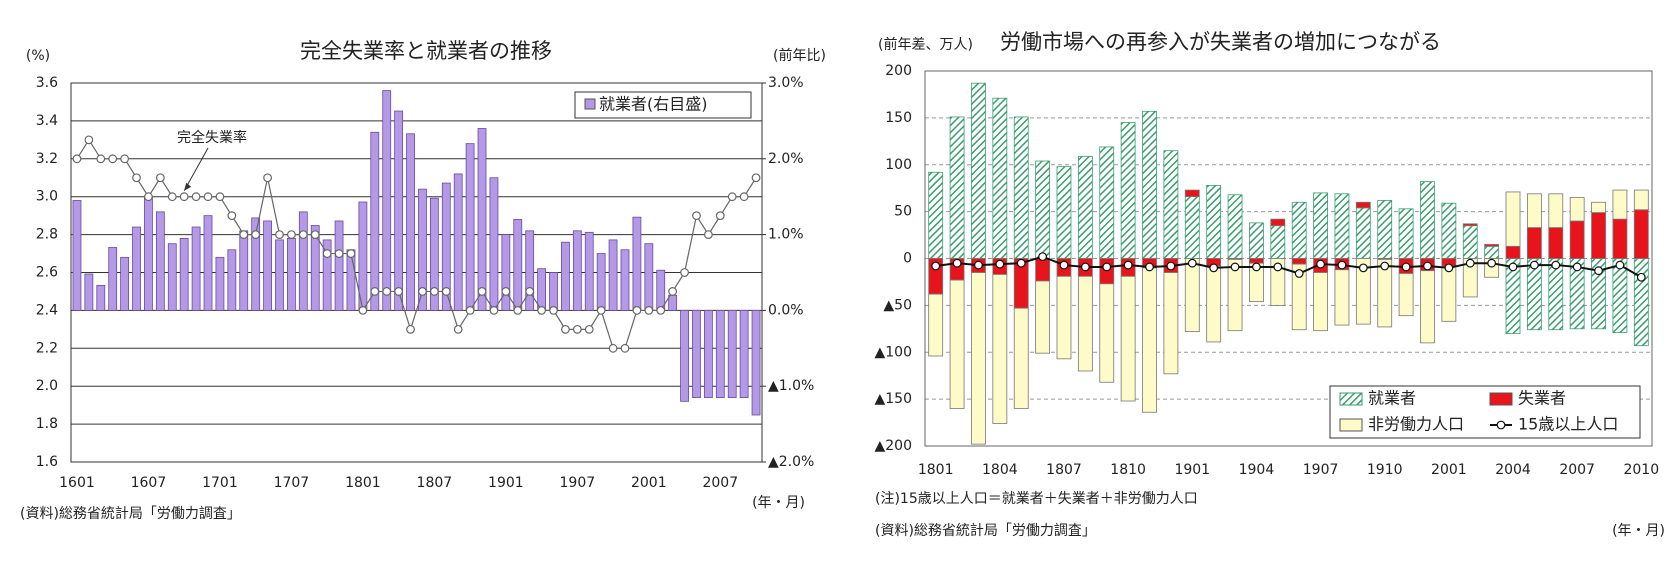 Image resolution: width=1674 pixels, height=565 pixels. What do you see at coordinates (1513, 470) in the screenshot?
I see `x-tick-label: 2004` at bounding box center [1513, 470].